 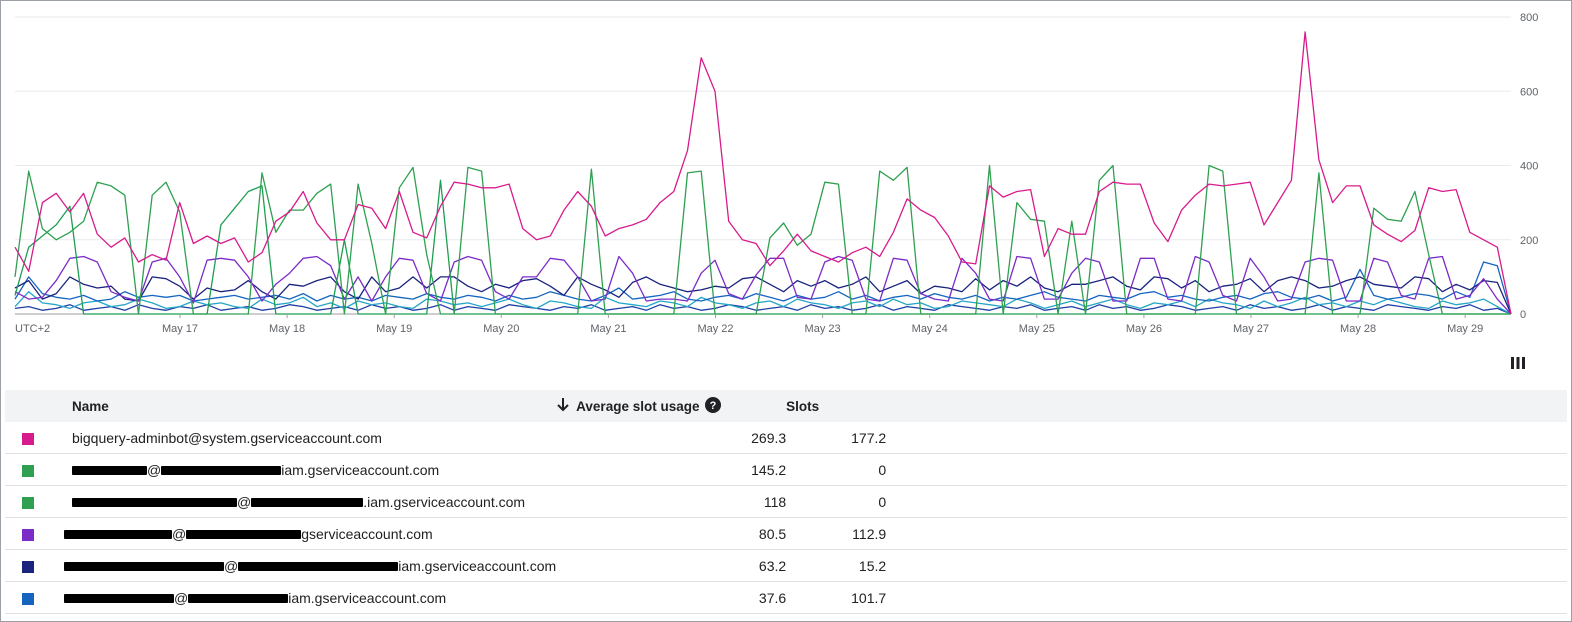 I want to click on slots-value: 101.7, so click(x=836, y=597).